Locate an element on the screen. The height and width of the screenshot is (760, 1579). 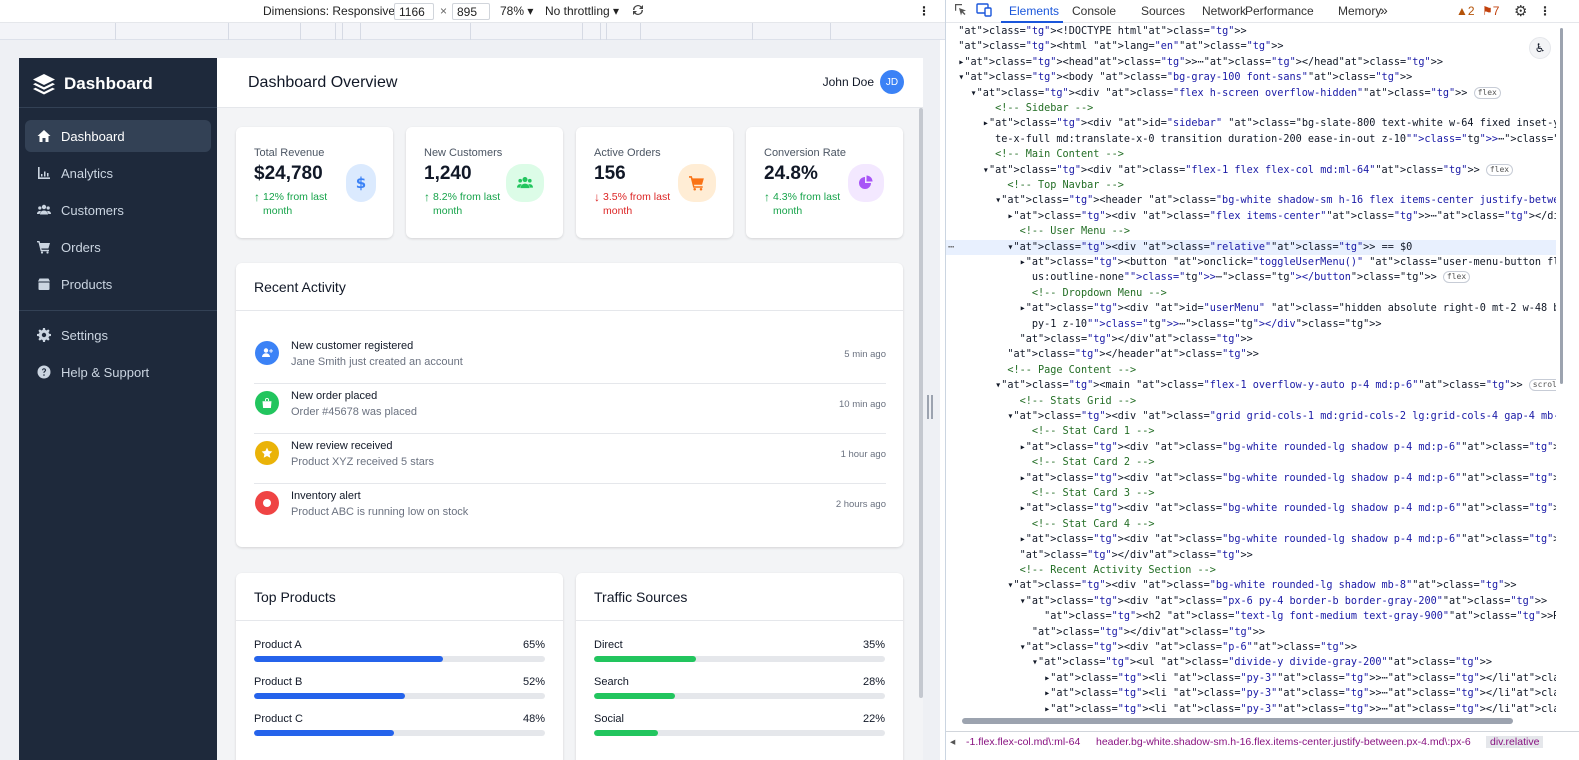
tab-sources: Sources is located at coordinates (1163, 11).